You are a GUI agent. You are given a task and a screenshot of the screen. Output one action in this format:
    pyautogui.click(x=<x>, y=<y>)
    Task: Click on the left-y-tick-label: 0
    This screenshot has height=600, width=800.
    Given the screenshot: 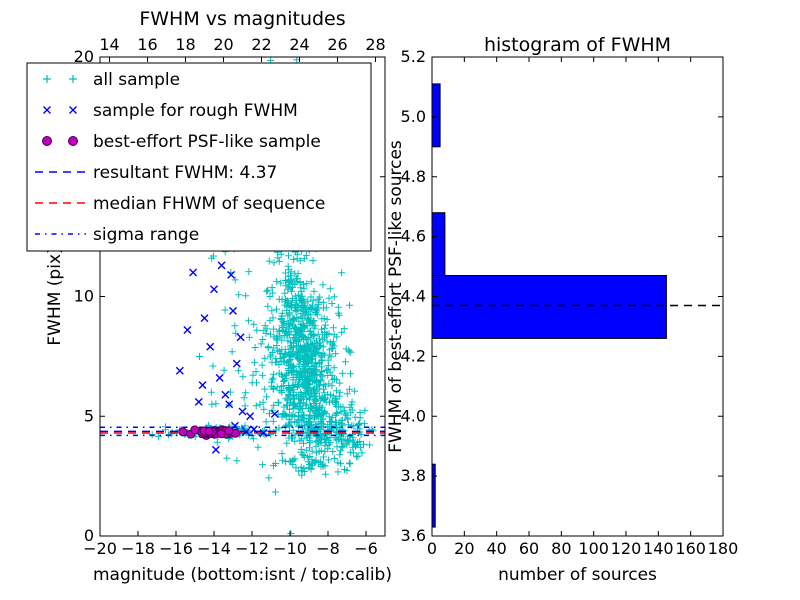 What is the action you would take?
    pyautogui.click(x=89, y=535)
    